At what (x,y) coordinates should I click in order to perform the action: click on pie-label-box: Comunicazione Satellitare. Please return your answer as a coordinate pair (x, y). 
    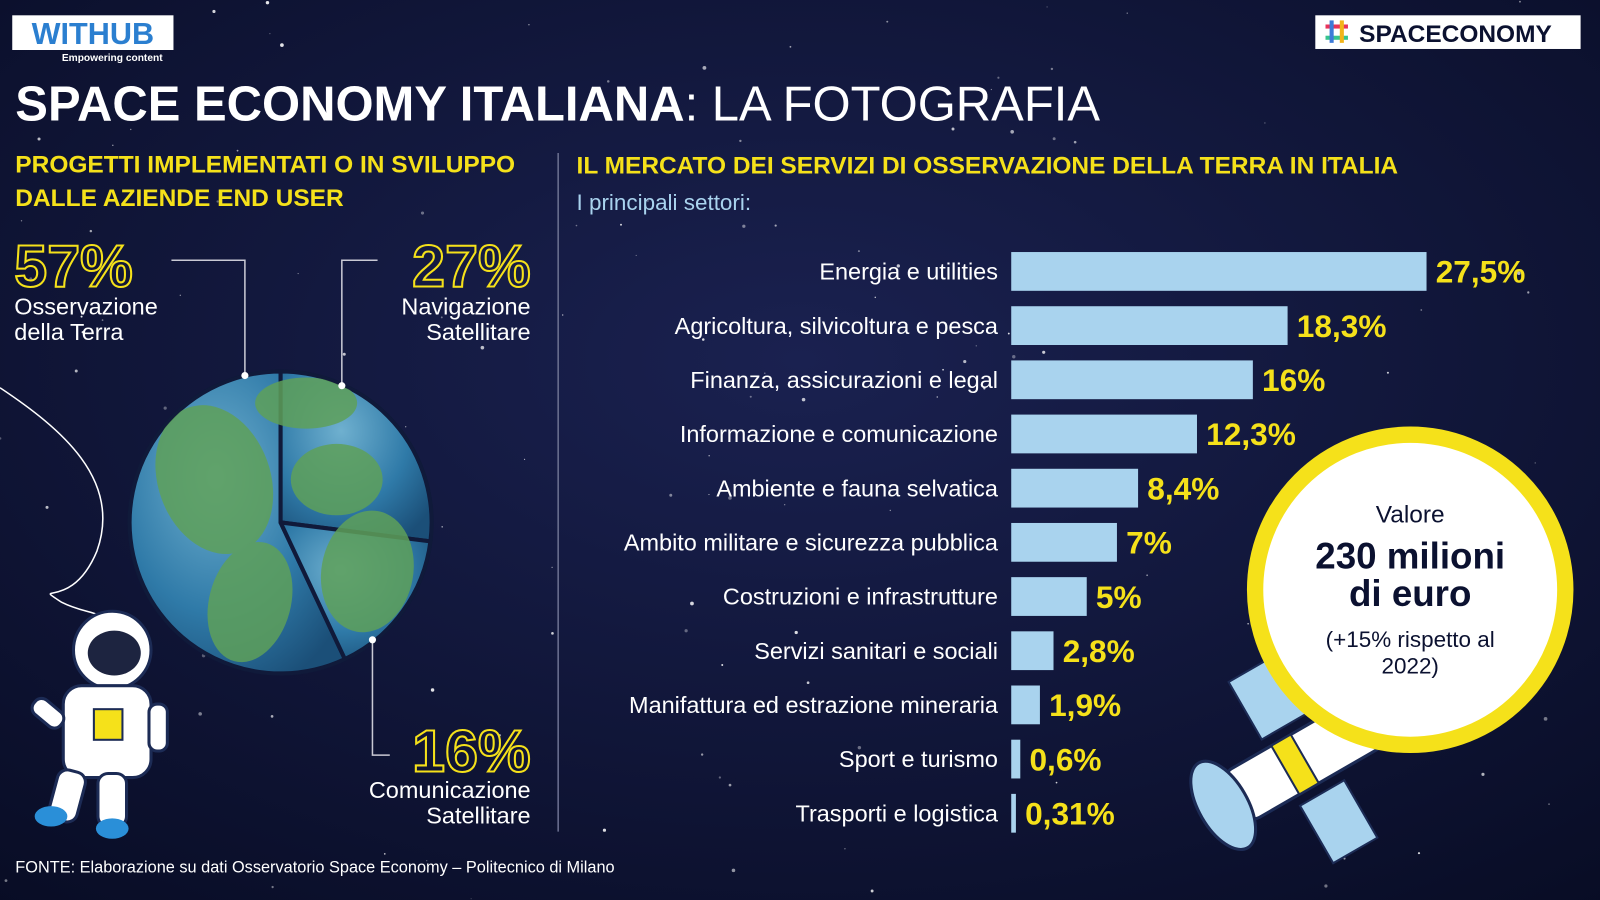
    Looking at the image, I should click on (449, 803).